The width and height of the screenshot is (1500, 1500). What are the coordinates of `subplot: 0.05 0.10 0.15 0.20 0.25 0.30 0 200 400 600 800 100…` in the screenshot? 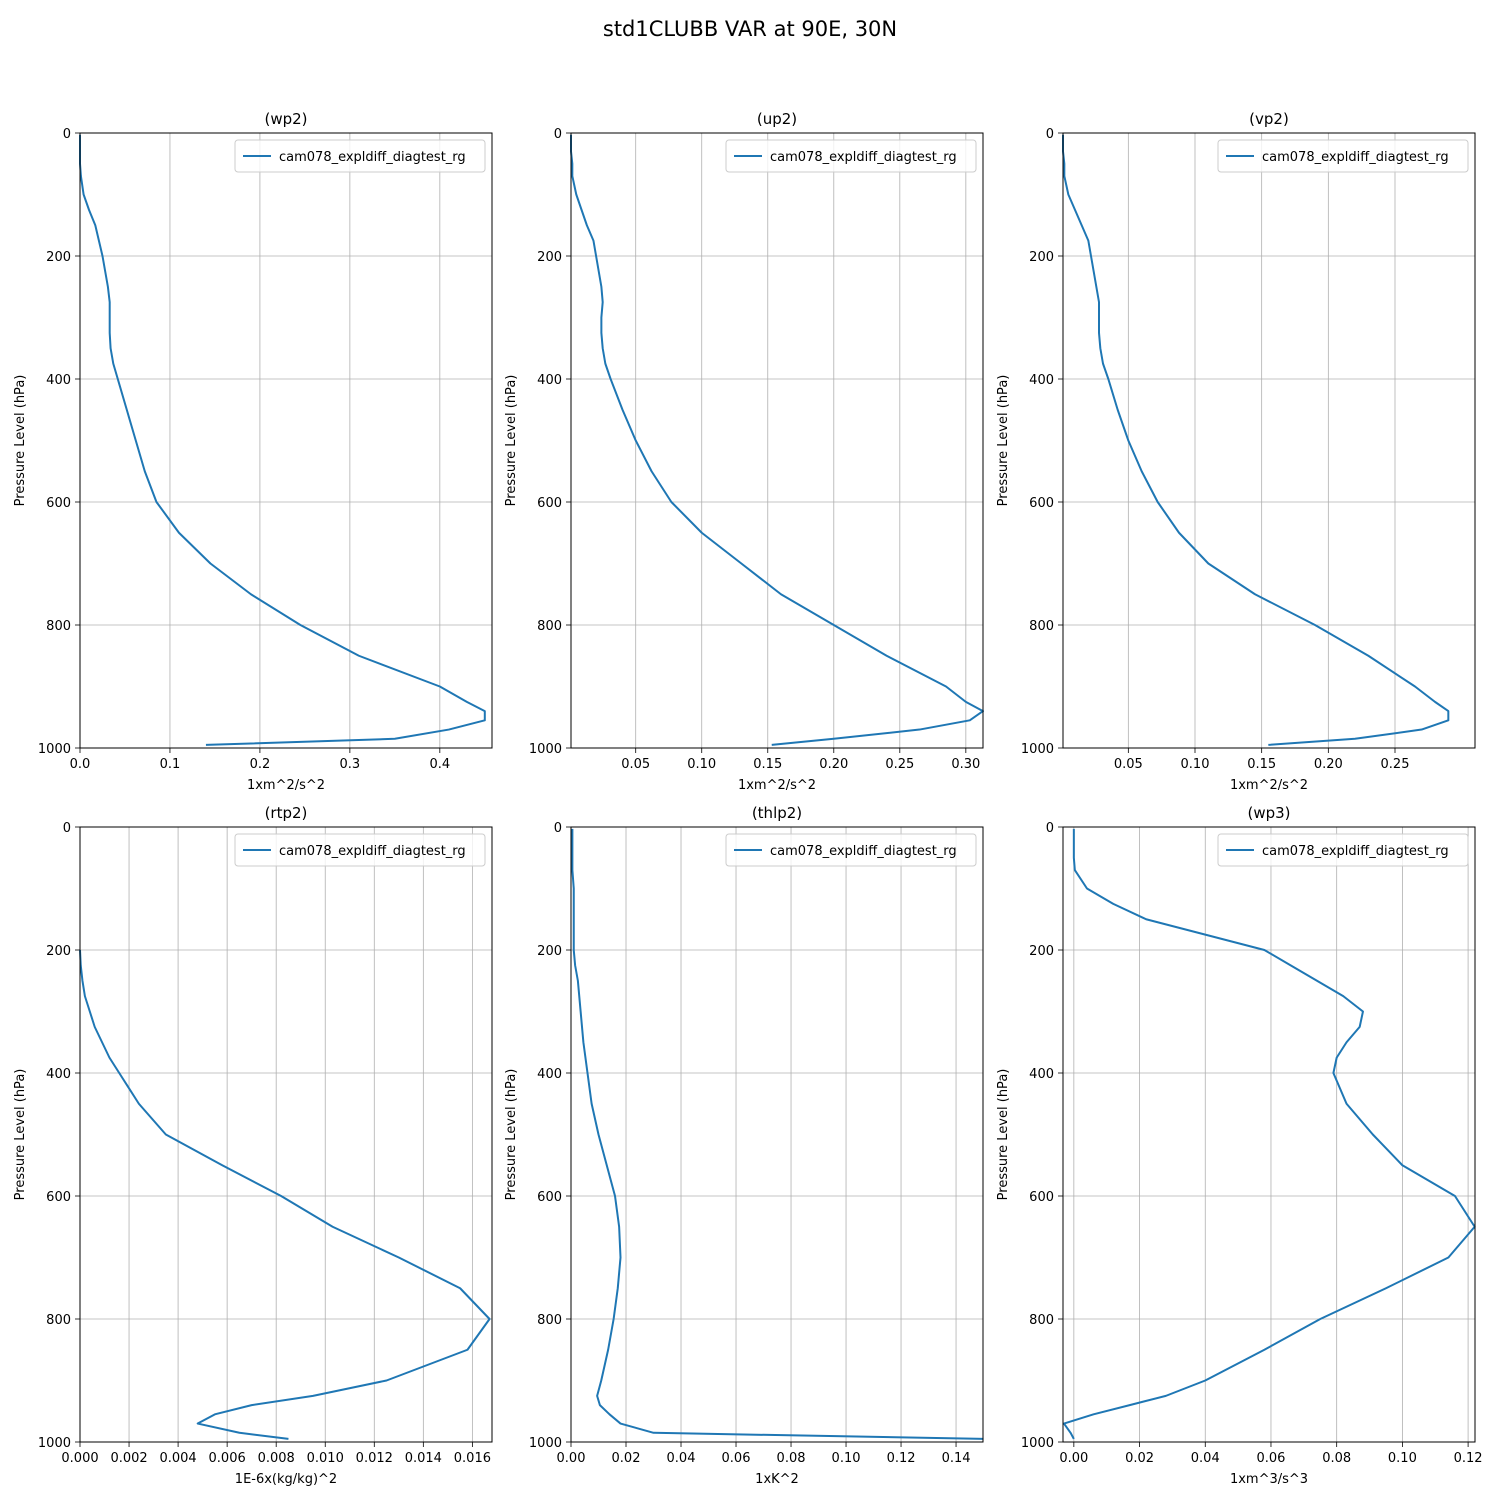 It's located at (744, 451).